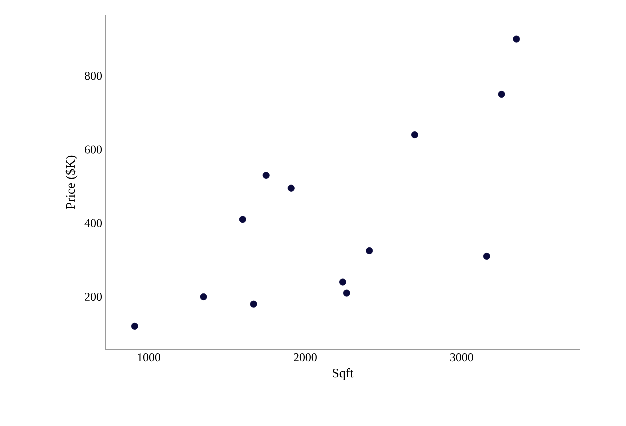 Image resolution: width=626 pixels, height=426 pixels. Describe the element at coordinates (343, 374) in the screenshot. I see `x-axis-title: Sqft` at that location.